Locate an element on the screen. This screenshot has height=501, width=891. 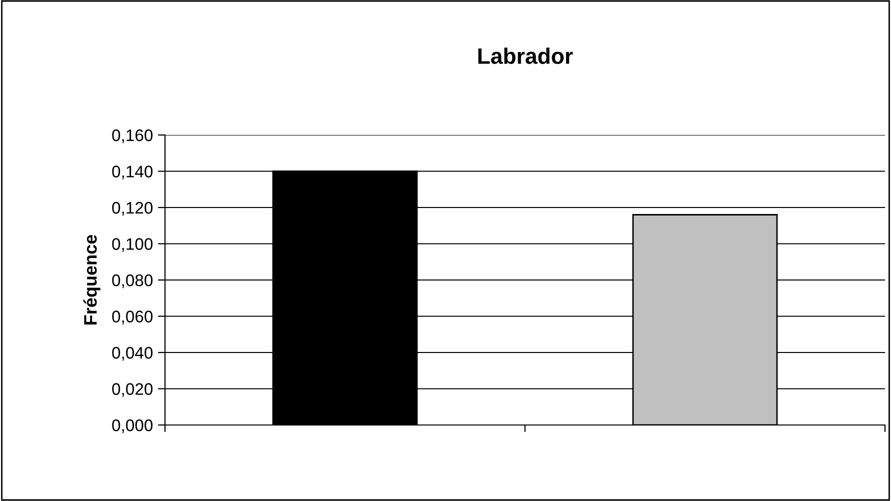
y-tick-label: 0,040 is located at coordinates (132, 353).